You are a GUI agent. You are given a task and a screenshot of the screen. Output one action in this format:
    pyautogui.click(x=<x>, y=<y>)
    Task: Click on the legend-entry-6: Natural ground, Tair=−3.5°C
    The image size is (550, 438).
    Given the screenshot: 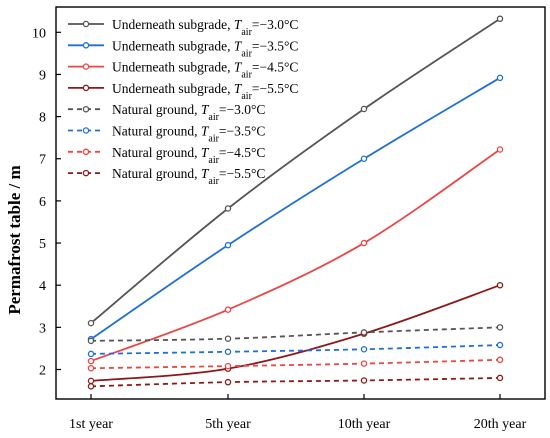 What is the action you would take?
    pyautogui.click(x=166, y=134)
    